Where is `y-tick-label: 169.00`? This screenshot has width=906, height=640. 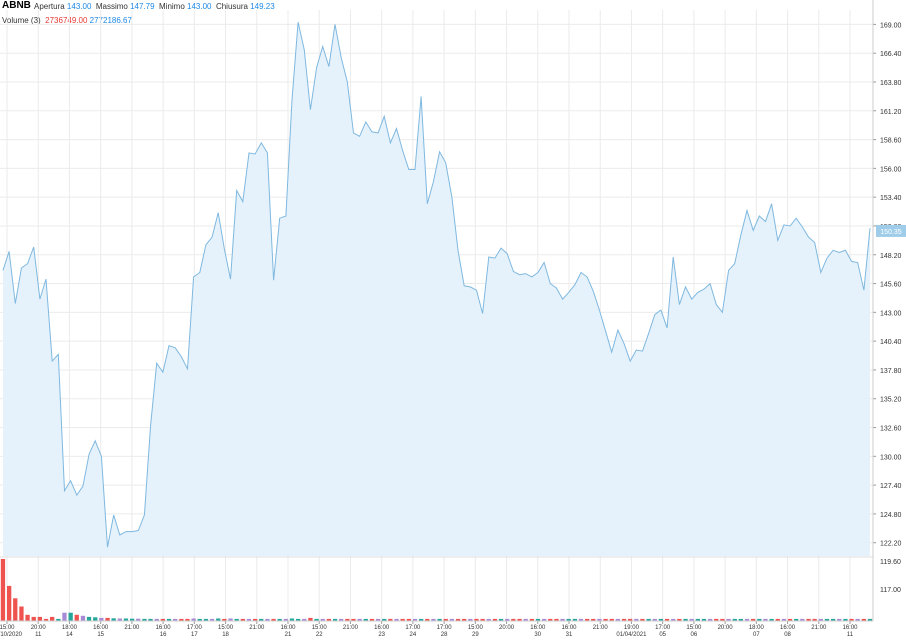 y-tick-label: 169.00 is located at coordinates (891, 25).